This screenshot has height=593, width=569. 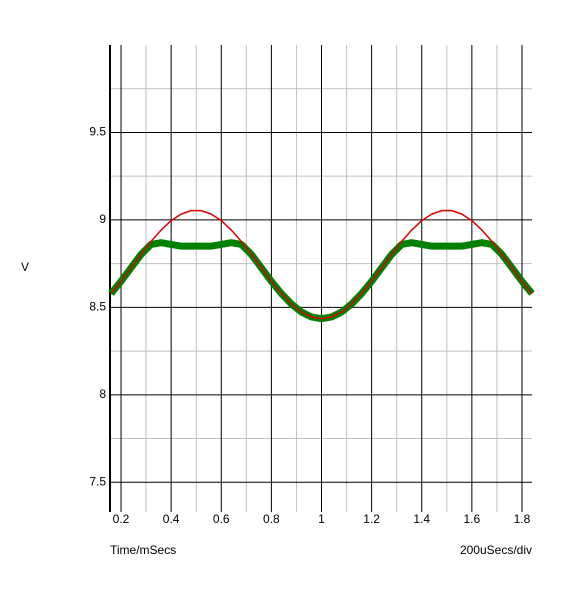 I want to click on series-line, so click(x=321, y=264).